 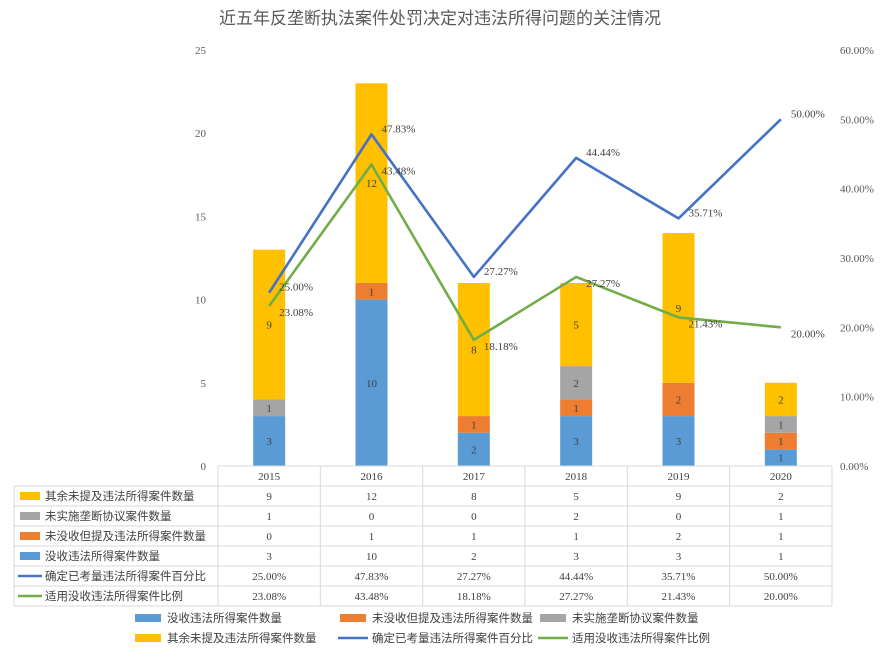 I want to click on x-axis-tick-label: 2016, so click(x=372, y=477).